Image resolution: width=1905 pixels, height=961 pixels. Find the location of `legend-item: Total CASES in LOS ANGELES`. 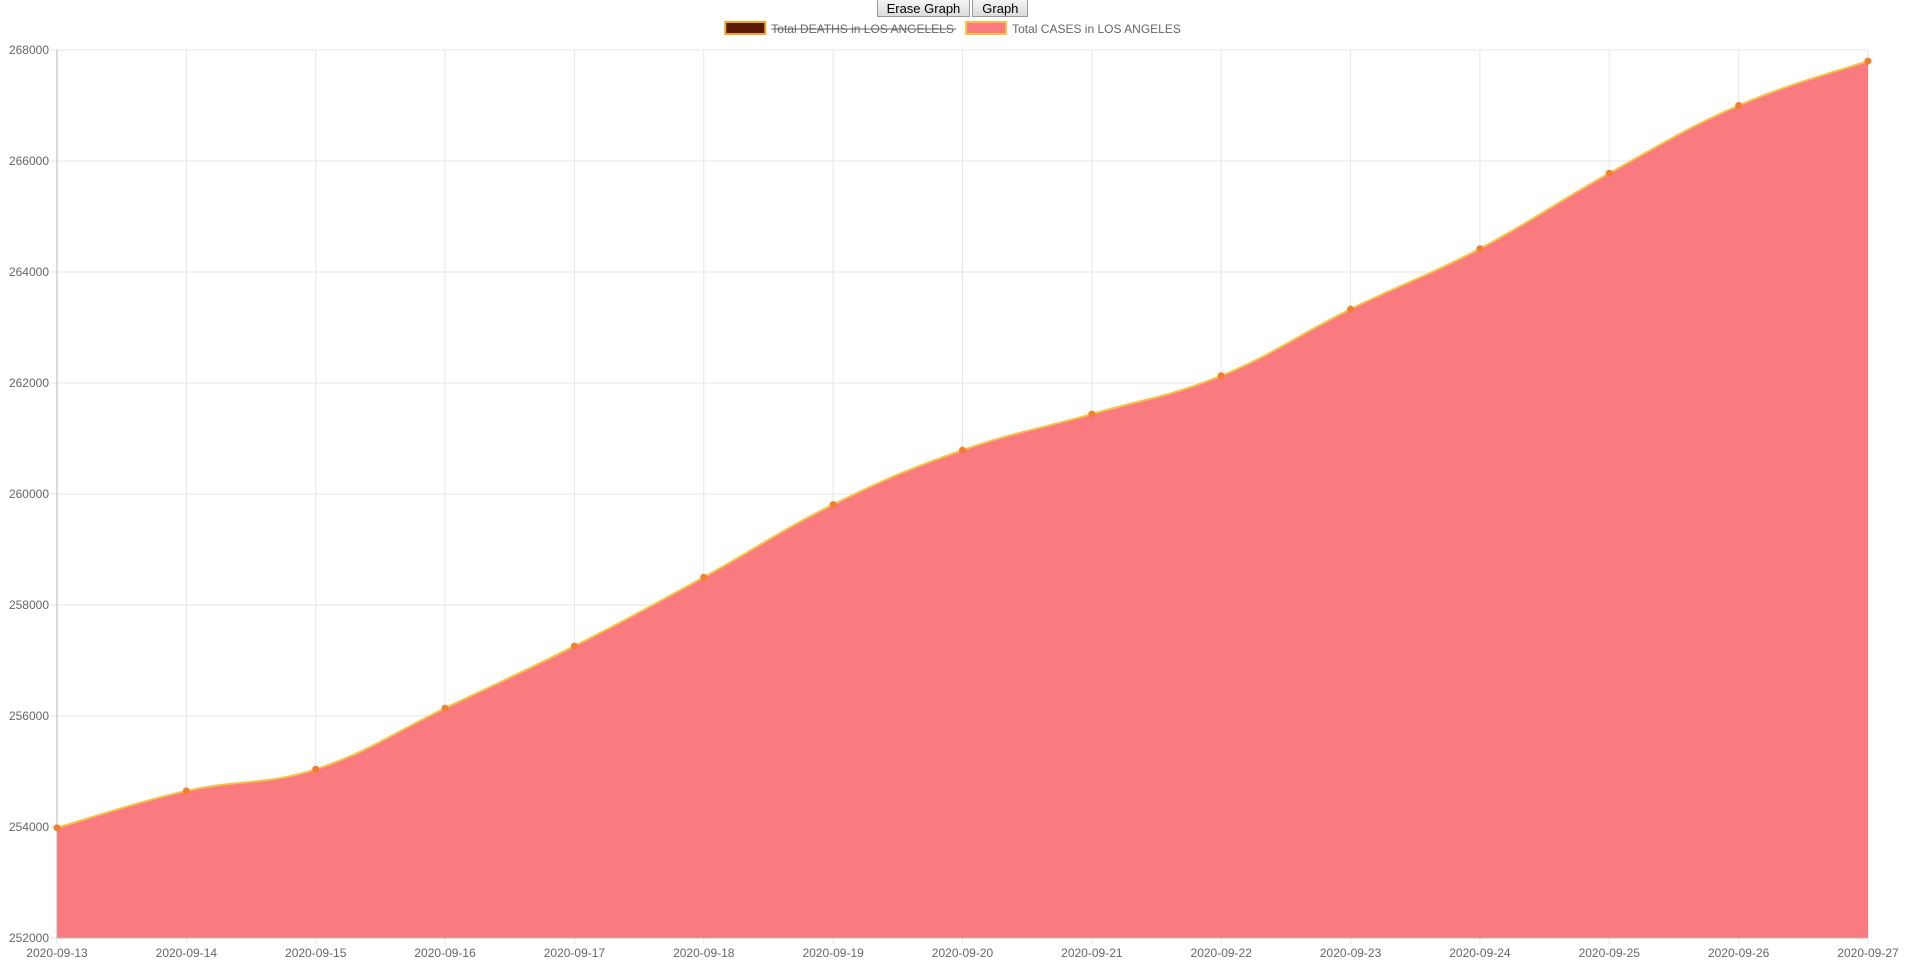

legend-item: Total CASES in LOS ANGELES is located at coordinates (1073, 28).